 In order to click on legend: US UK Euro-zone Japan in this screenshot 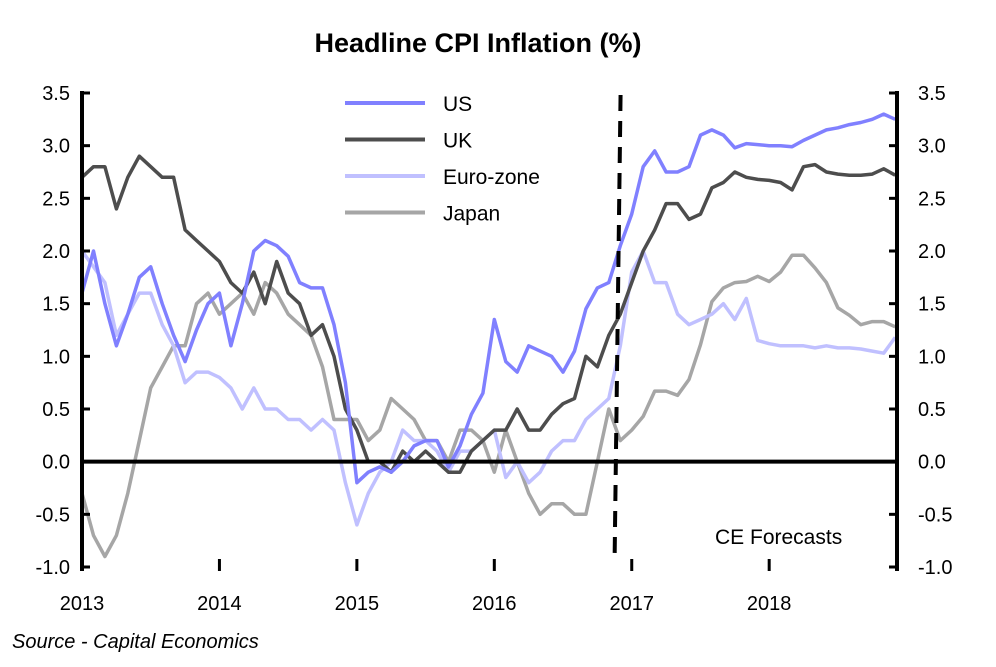, I will do `click(442, 159)`.